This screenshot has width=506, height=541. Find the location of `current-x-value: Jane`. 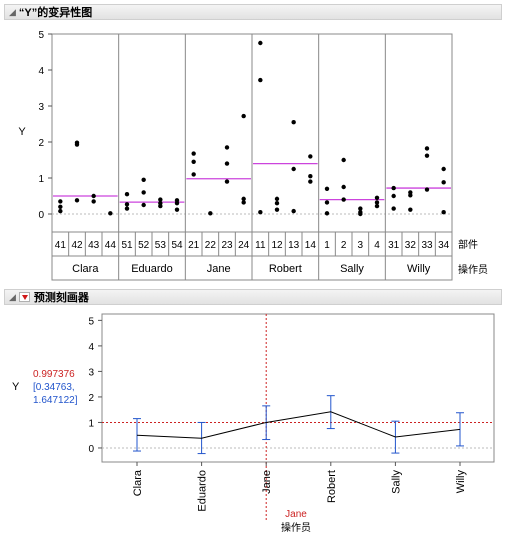

current-x-value: Jane is located at coordinates (296, 514).